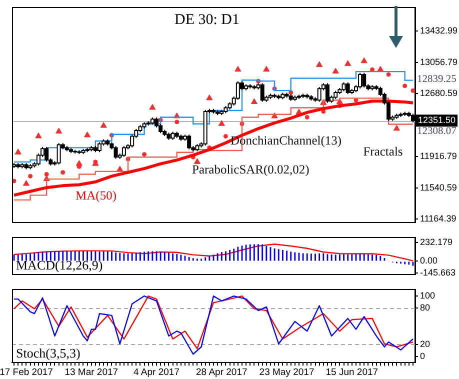 The height and width of the screenshot is (379, 459). I want to click on y-tick-label: 80, so click(425, 307).